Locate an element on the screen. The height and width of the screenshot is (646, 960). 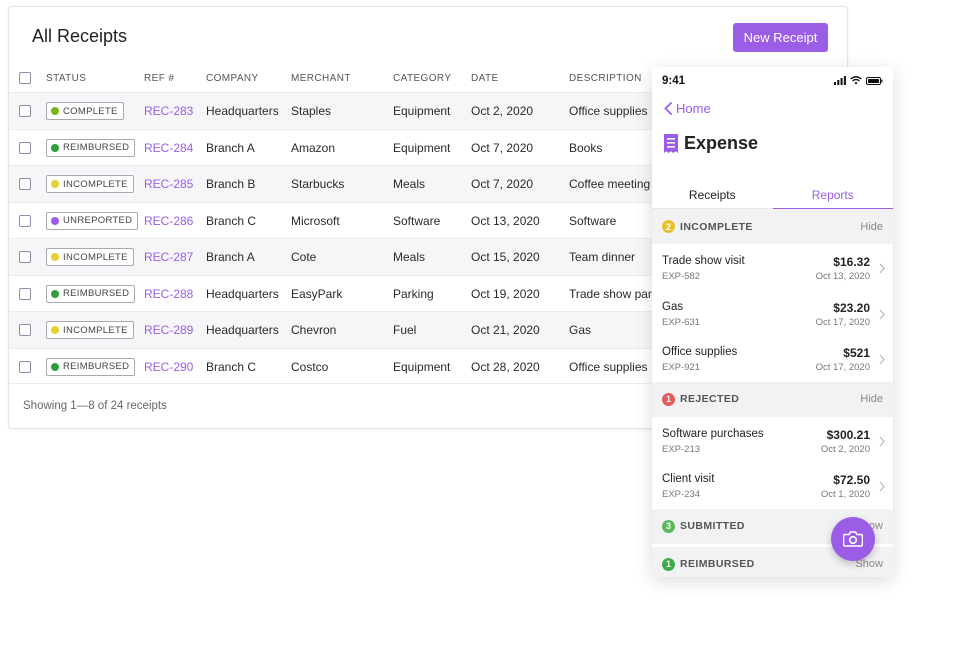
receipt-icon is located at coordinates (671, 143).